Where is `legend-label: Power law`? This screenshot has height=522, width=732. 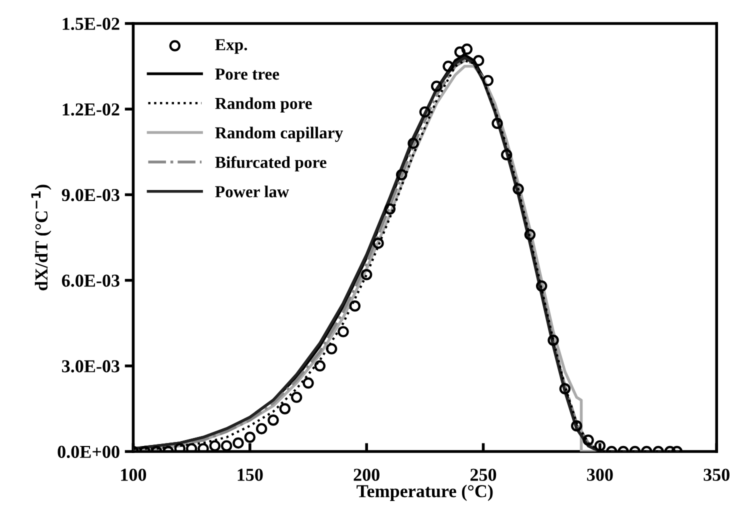
legend-label: Power law is located at coordinates (252, 192).